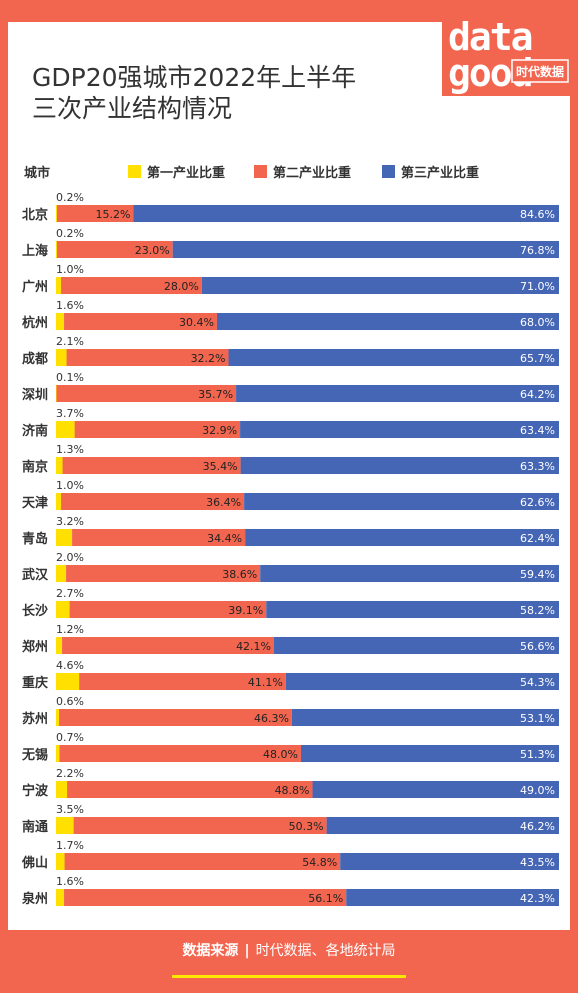  I want to click on legend: 城市 第一产业比重 第二产业比重 第三产业比重, so click(292, 172).